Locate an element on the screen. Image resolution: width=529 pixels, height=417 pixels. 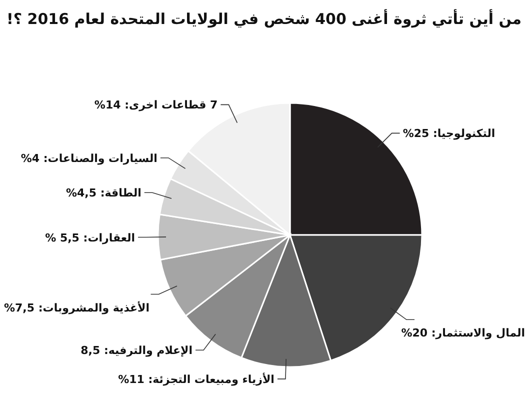
slice-label: المال والاستثمار: 20% is located at coordinates (463, 333).